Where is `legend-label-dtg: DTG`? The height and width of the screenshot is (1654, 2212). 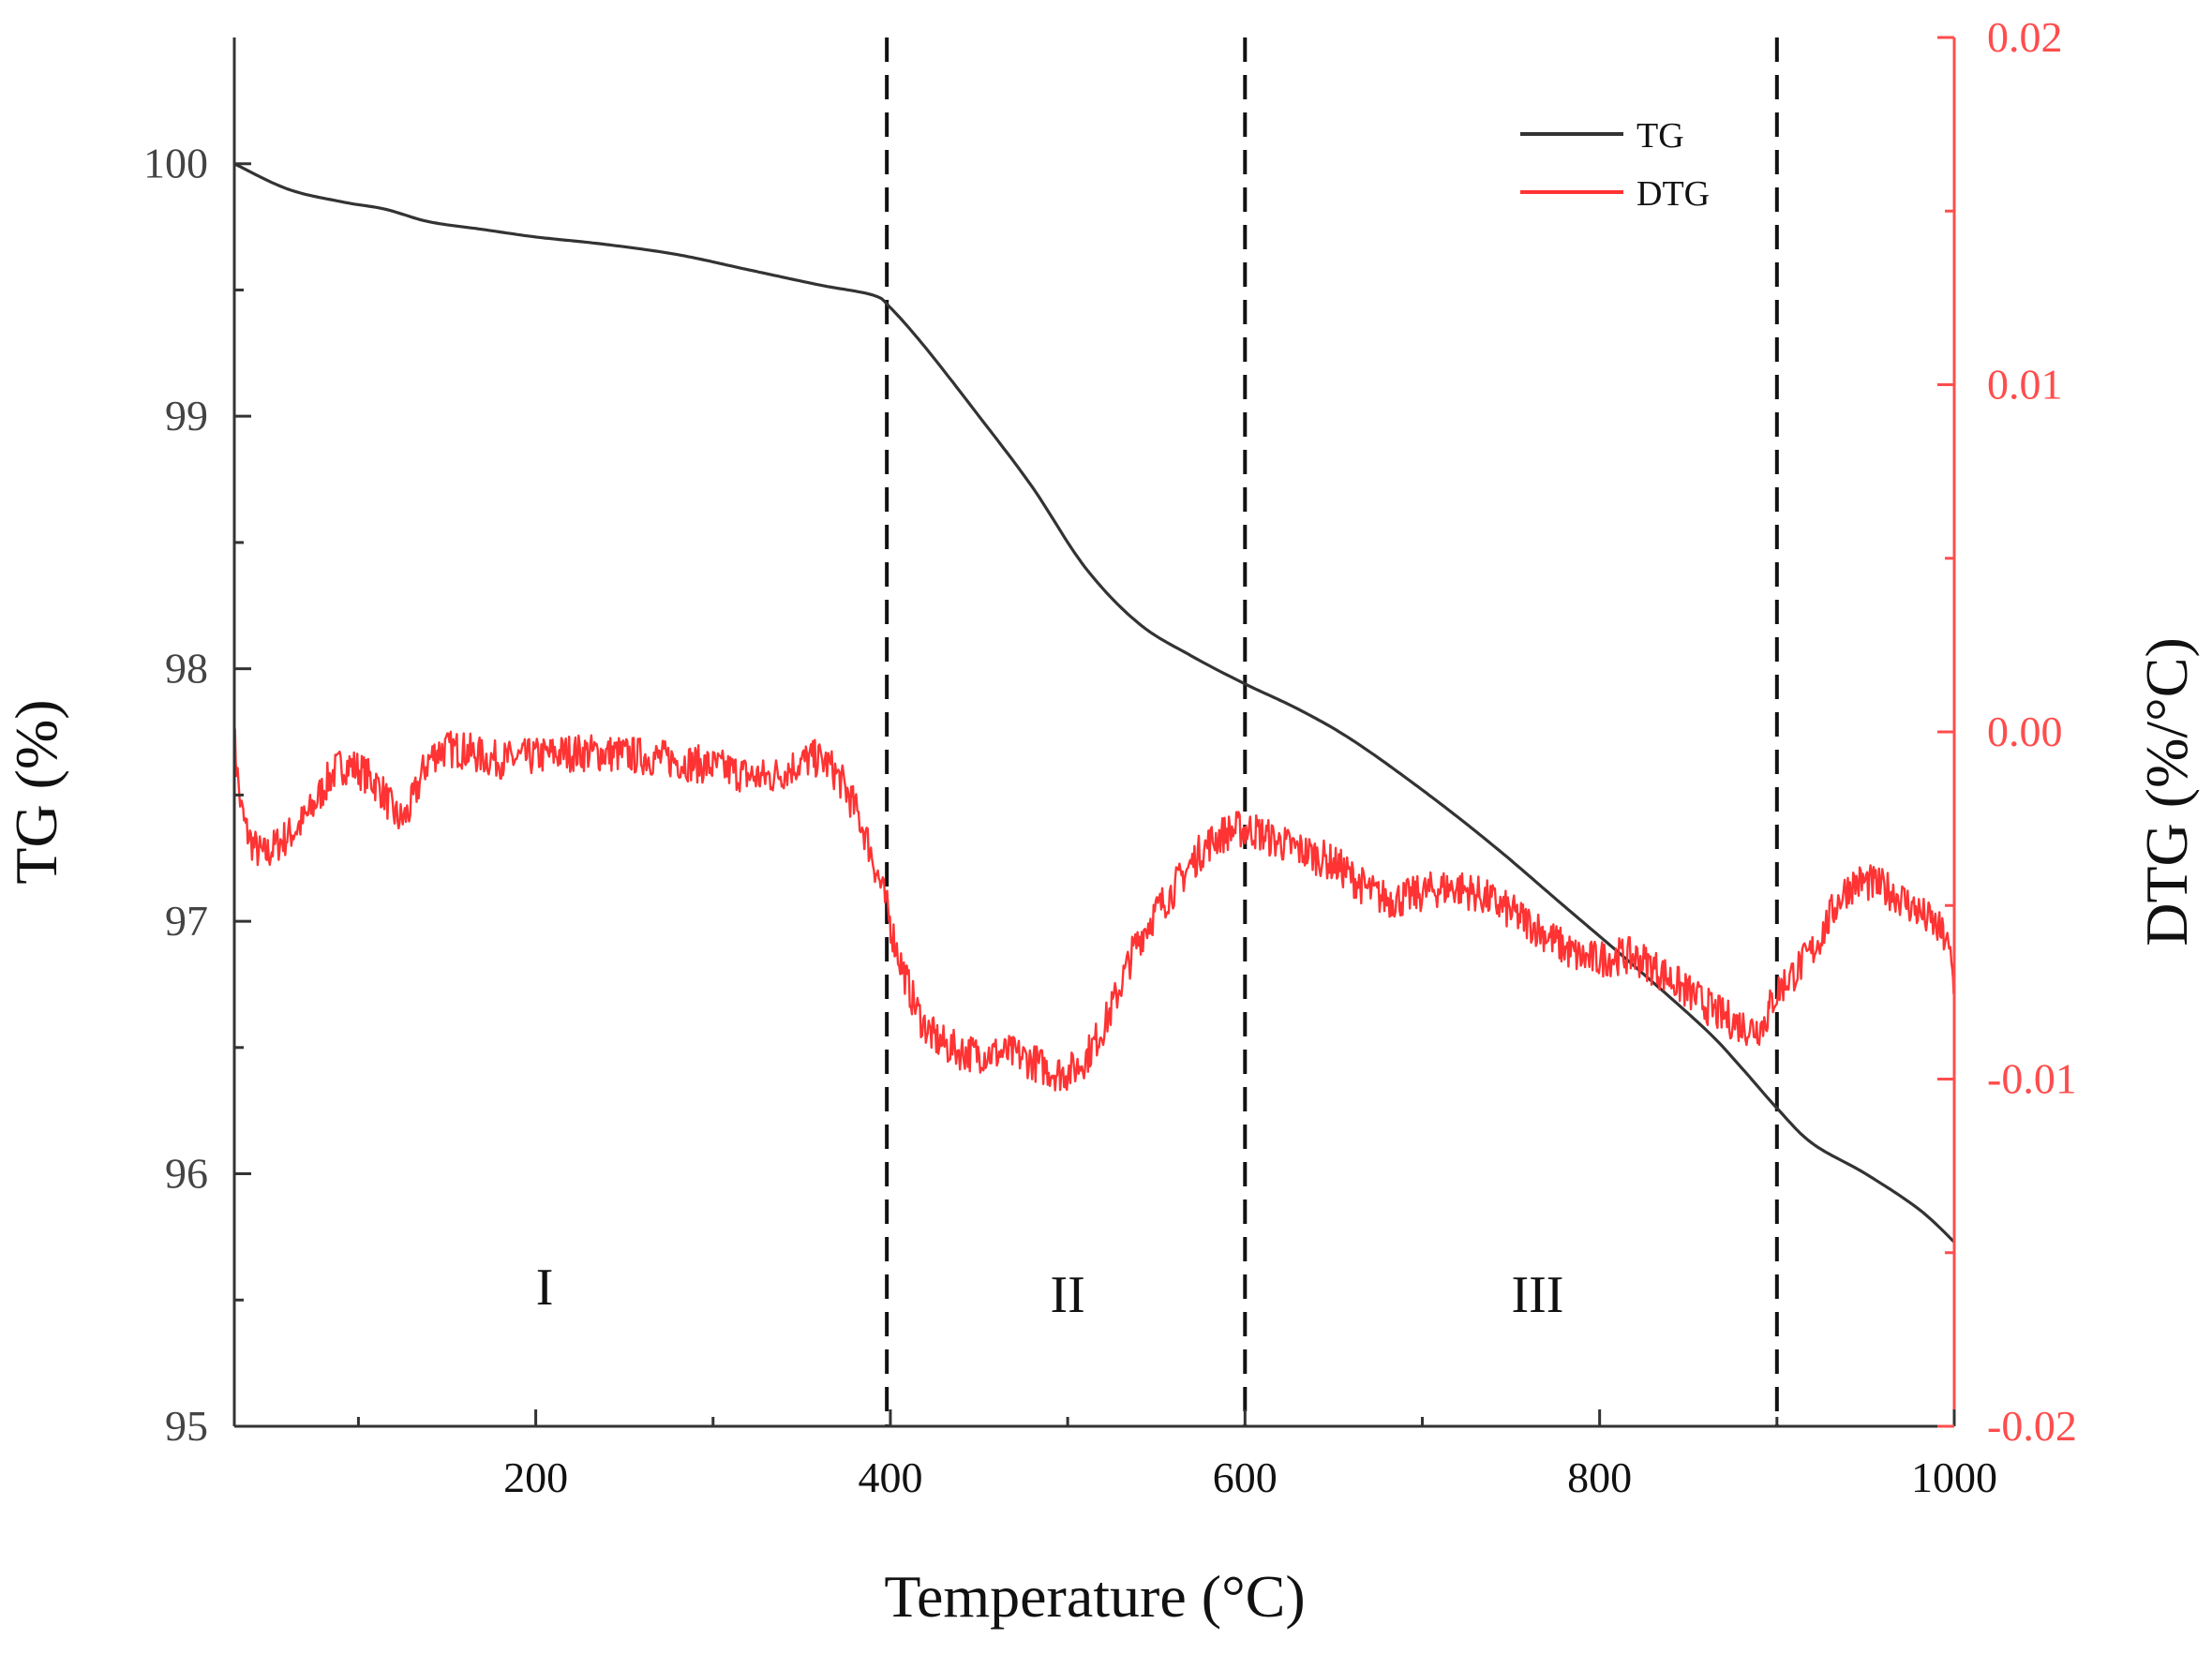 legend-label-dtg: DTG is located at coordinates (1673, 194).